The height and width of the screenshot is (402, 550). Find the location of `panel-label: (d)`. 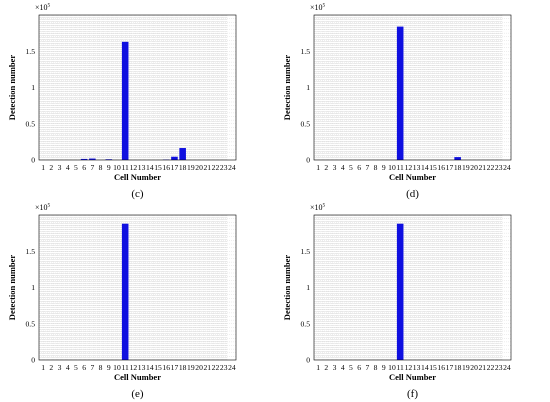

panel-label: (d) is located at coordinates (412, 194).